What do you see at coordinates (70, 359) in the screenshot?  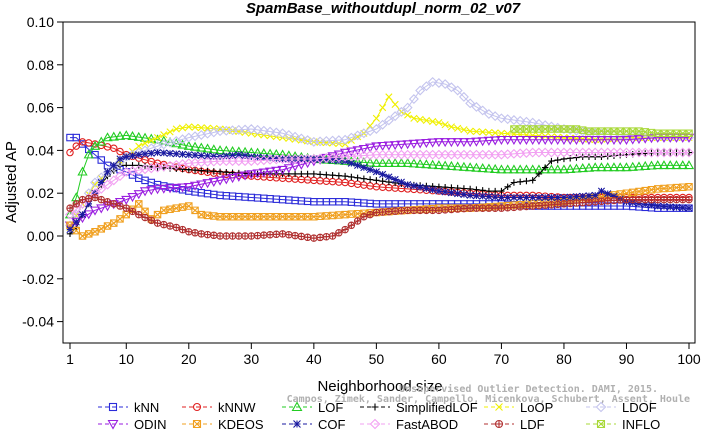 I see `x-tick-label: 1` at bounding box center [70, 359].